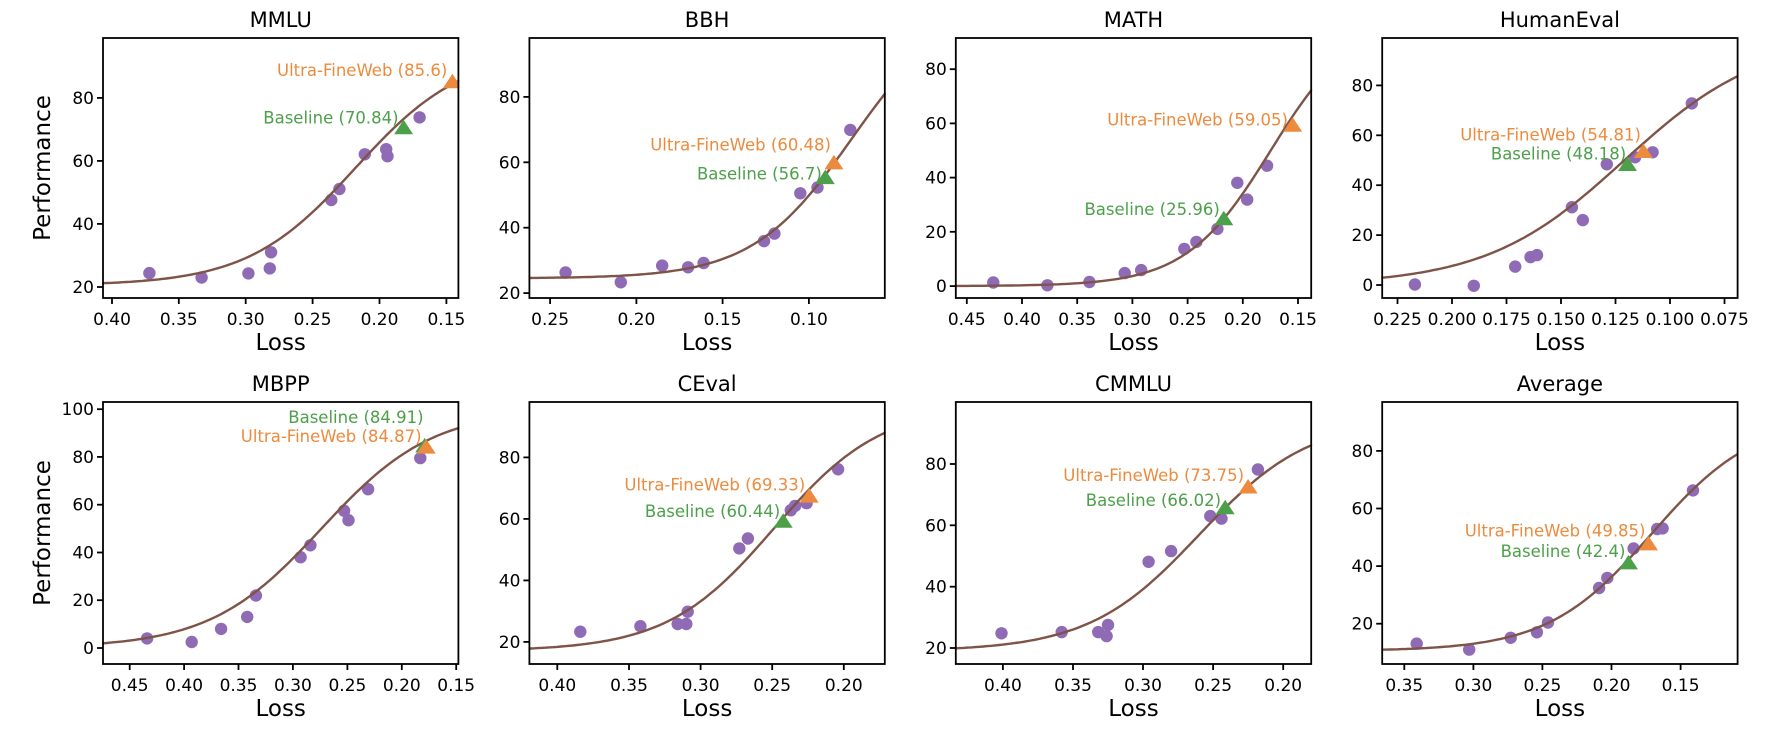 This screenshot has width=1770, height=734. Describe the element at coordinates (759, 174) in the screenshot. I see `baseline-label: Baseline (56.7)` at that location.